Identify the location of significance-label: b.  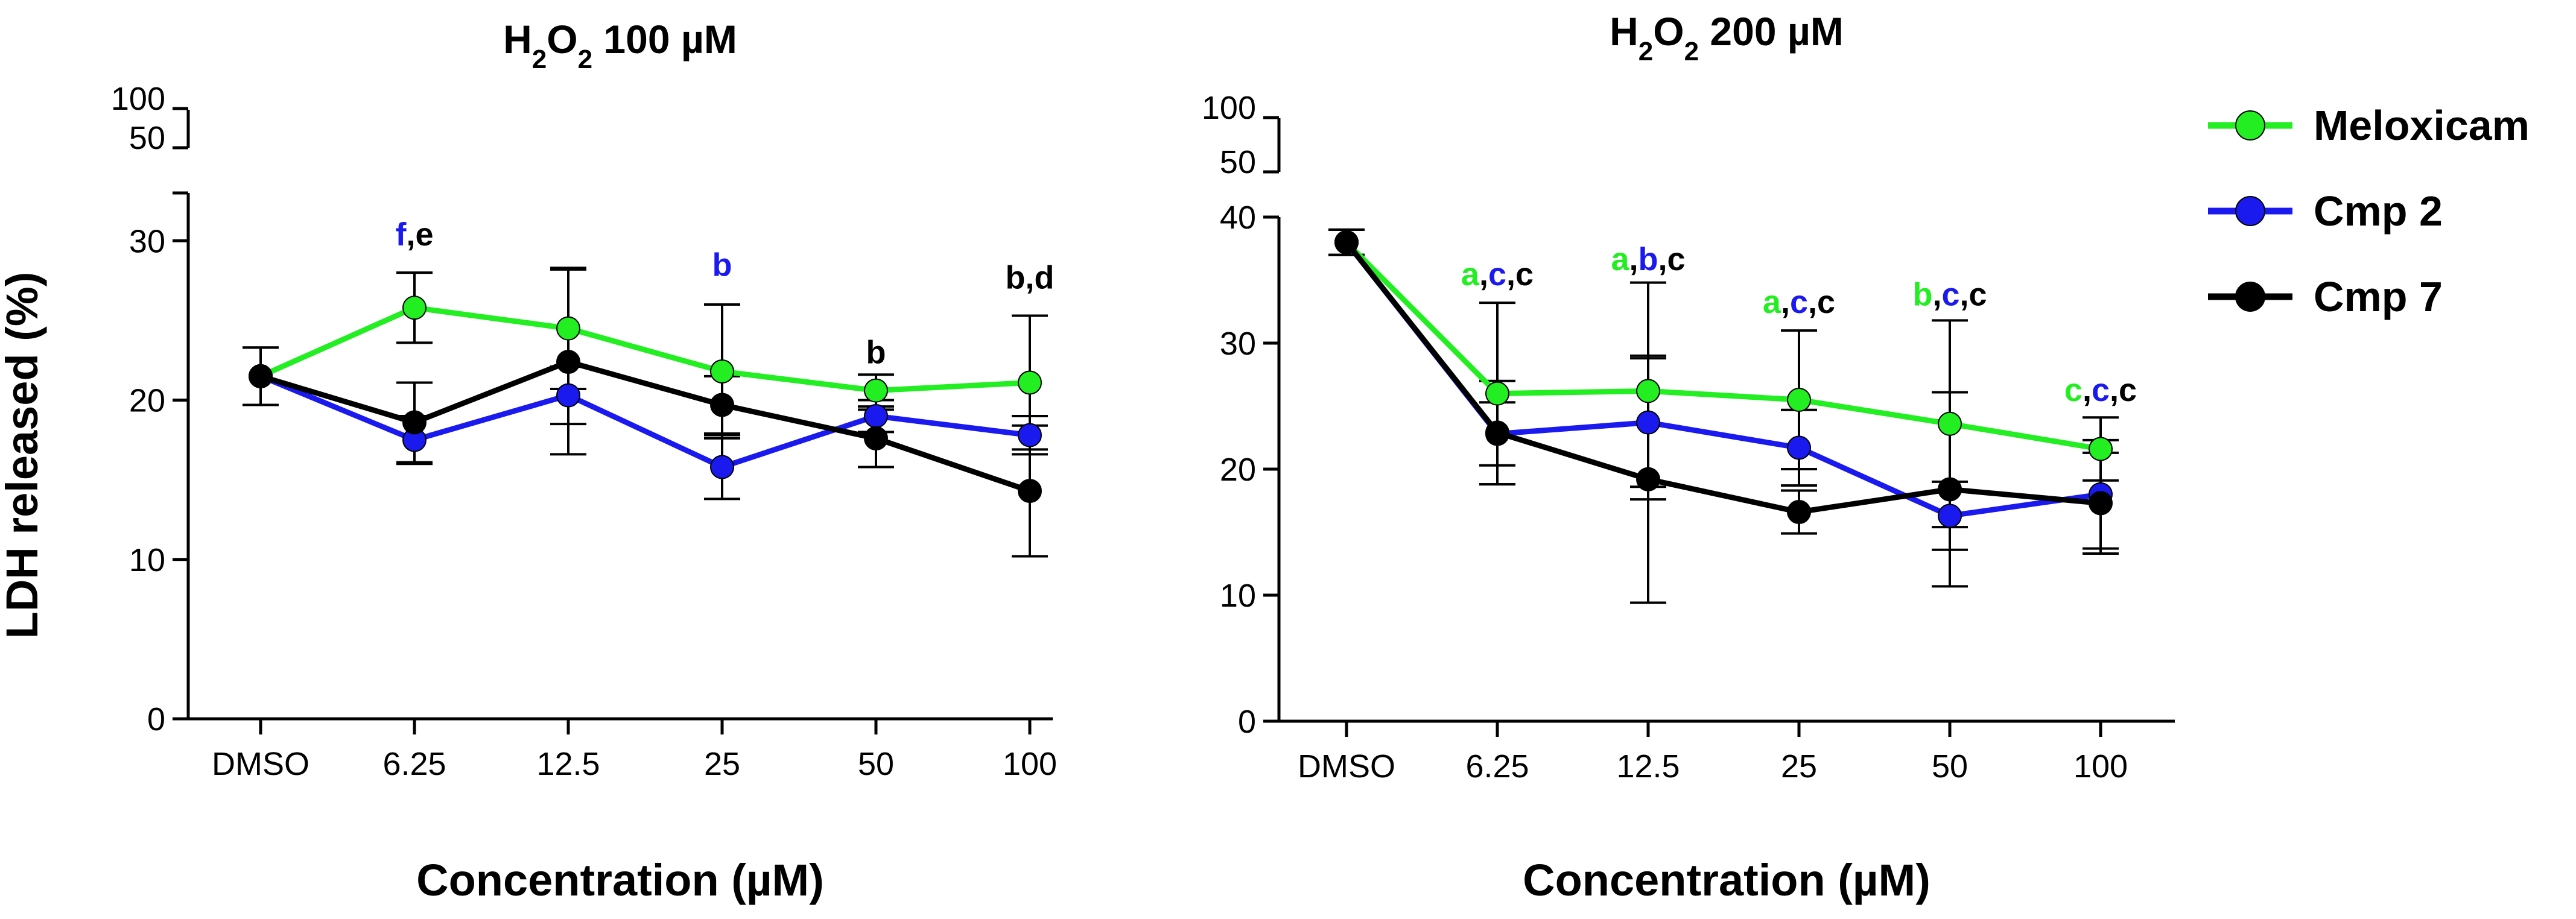
(876, 353).